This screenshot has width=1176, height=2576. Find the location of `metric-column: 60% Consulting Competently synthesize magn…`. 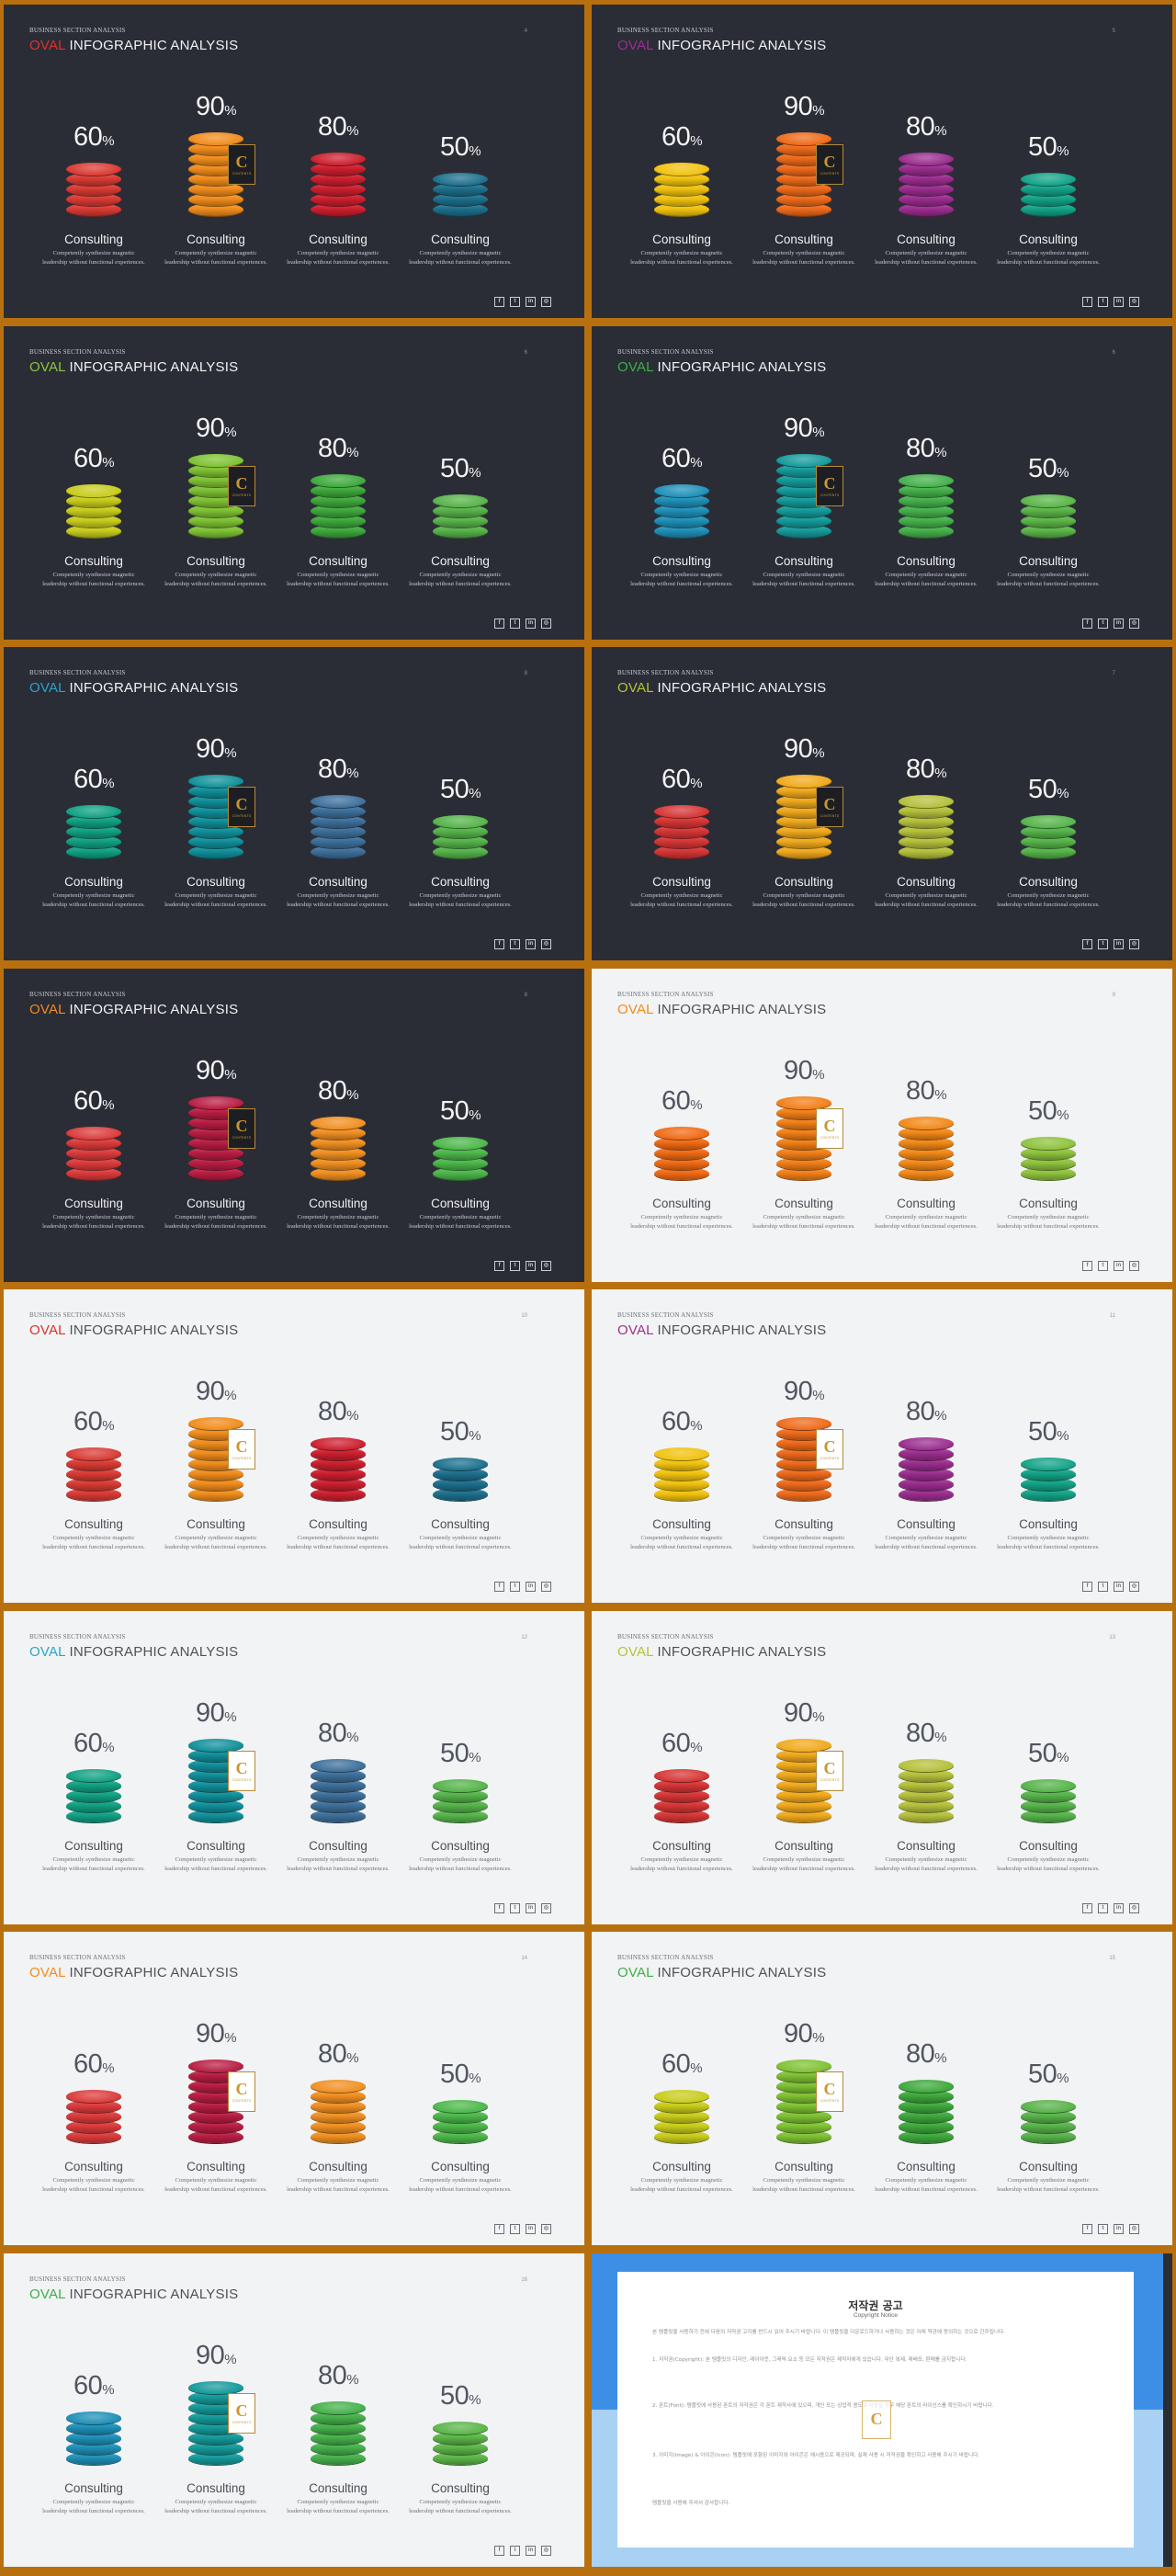

metric-column: 60% Consulting Competently synthesize magn… is located at coordinates (93, 2088).